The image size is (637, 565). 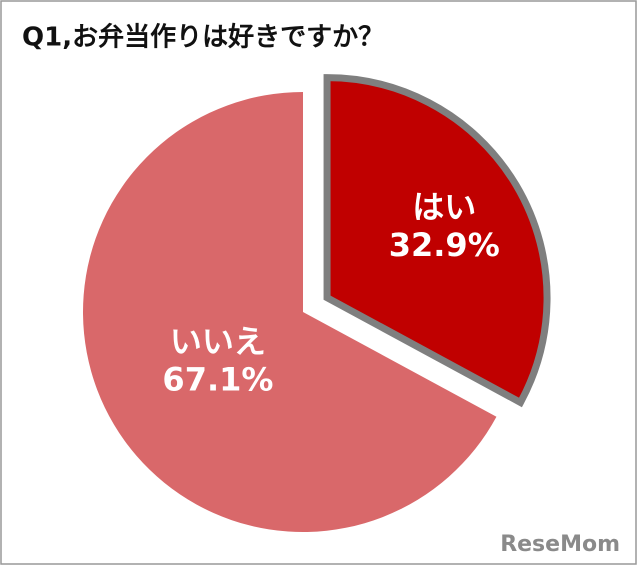 What do you see at coordinates (444, 245) in the screenshot?
I see `value-label: 32.9%` at bounding box center [444, 245].